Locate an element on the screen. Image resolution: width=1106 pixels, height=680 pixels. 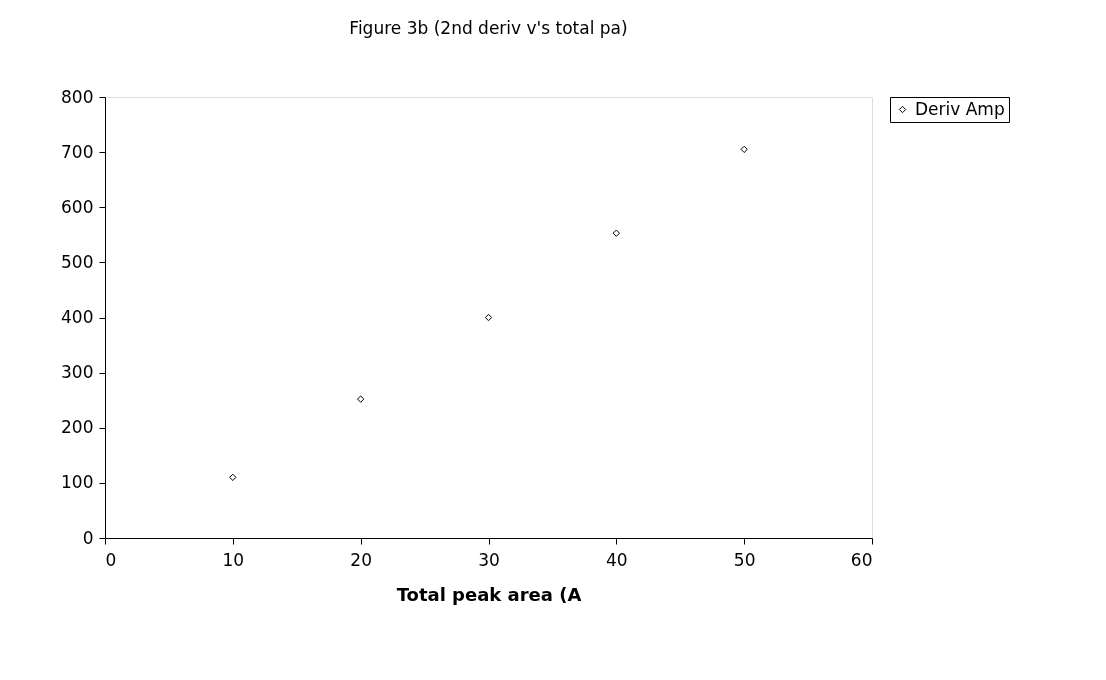
y-tick-label: 300 is located at coordinates (77, 372).